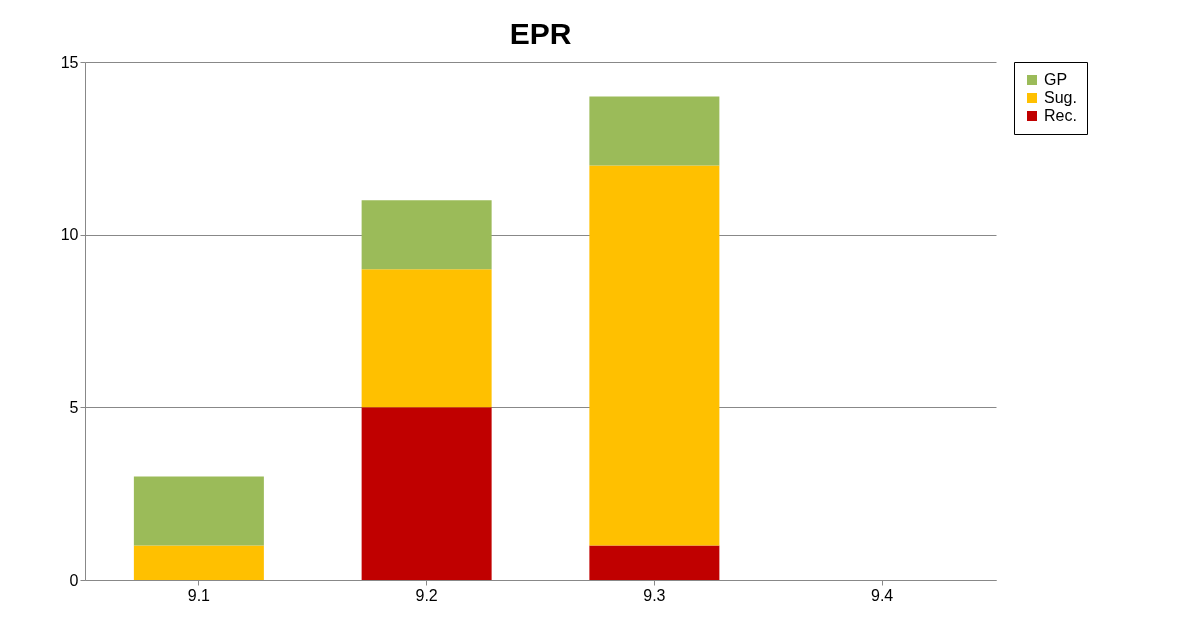  I want to click on x-tick-label: 9.3, so click(654, 595).